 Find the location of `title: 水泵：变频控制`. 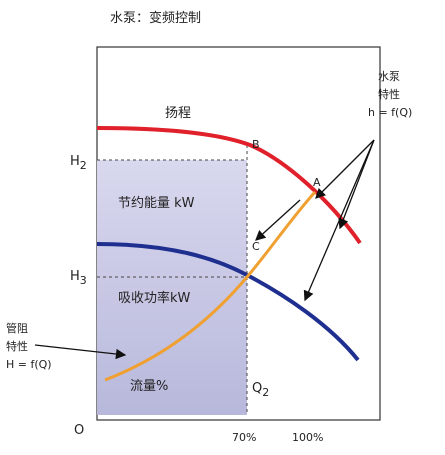

title: 水泵：变频控制 is located at coordinates (155, 18).